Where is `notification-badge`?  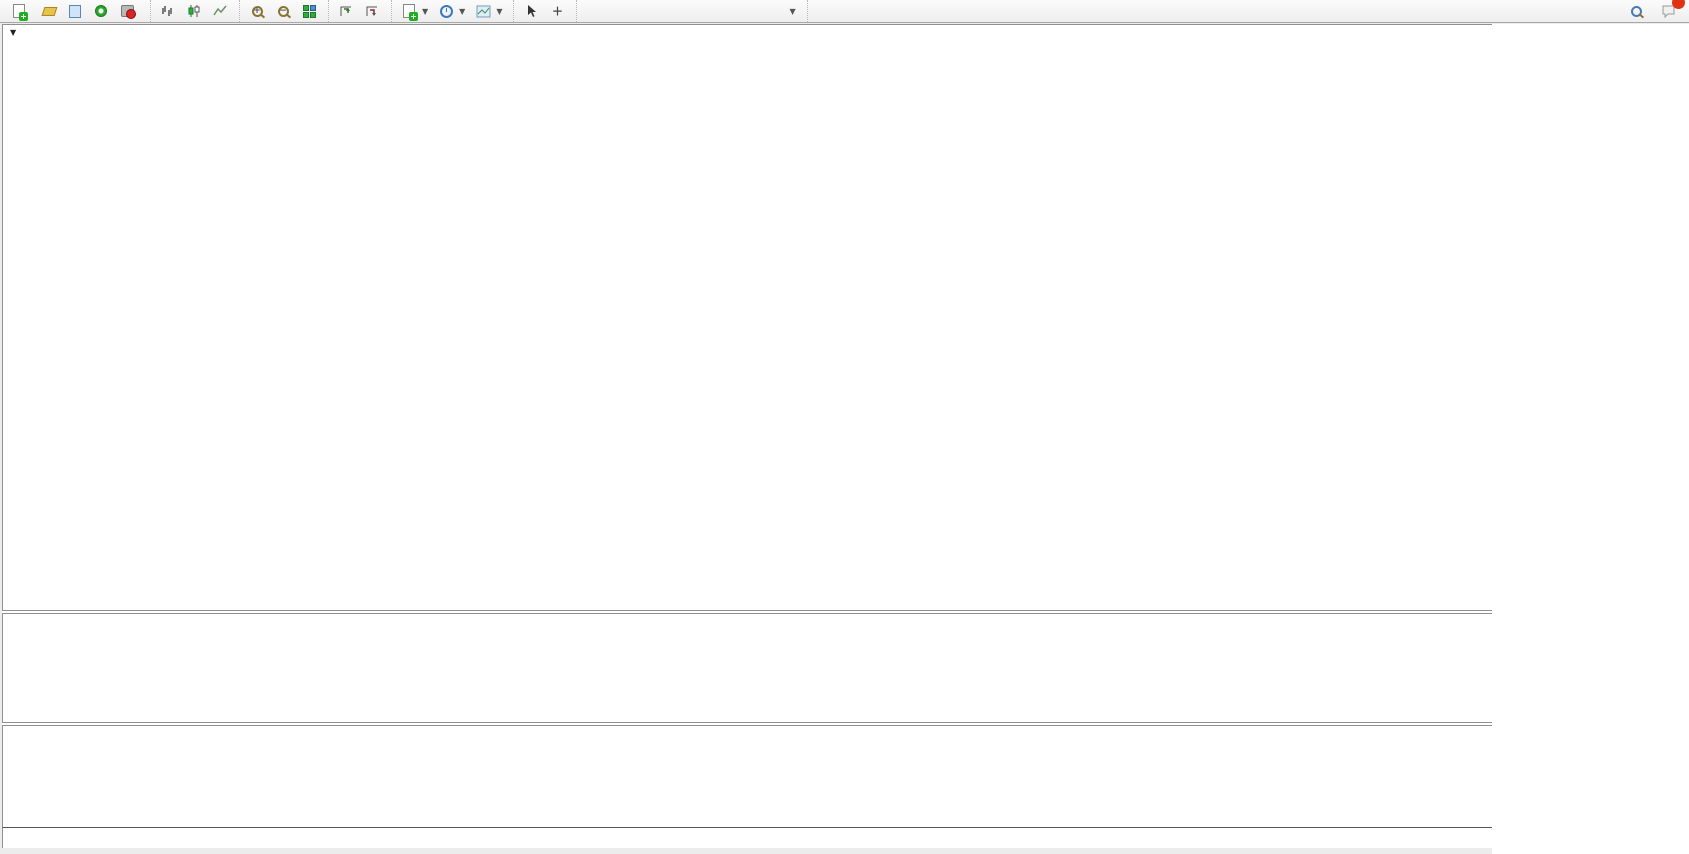 notification-badge is located at coordinates (1678, 4).